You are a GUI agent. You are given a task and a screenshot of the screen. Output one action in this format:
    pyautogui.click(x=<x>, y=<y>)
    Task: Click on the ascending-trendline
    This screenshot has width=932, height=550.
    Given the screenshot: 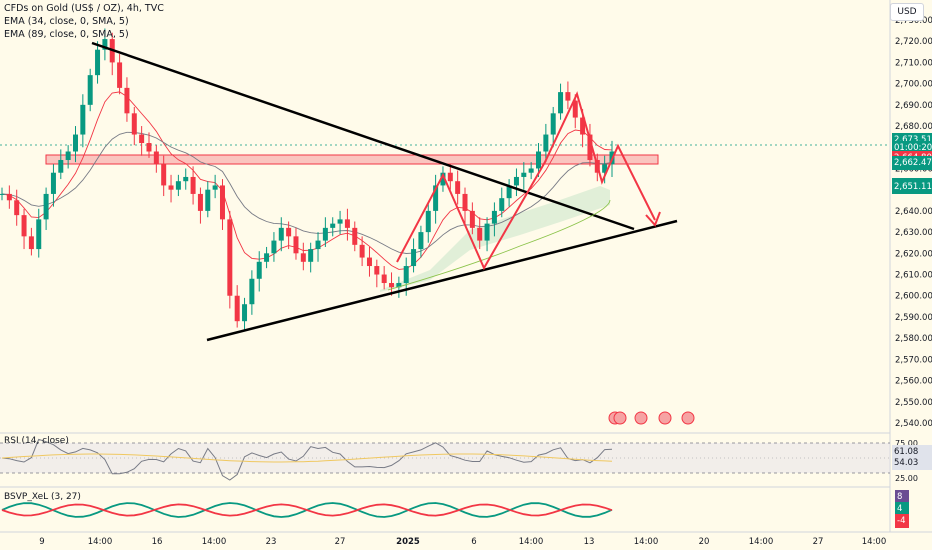 What is the action you would take?
    pyautogui.click(x=442, y=280)
    